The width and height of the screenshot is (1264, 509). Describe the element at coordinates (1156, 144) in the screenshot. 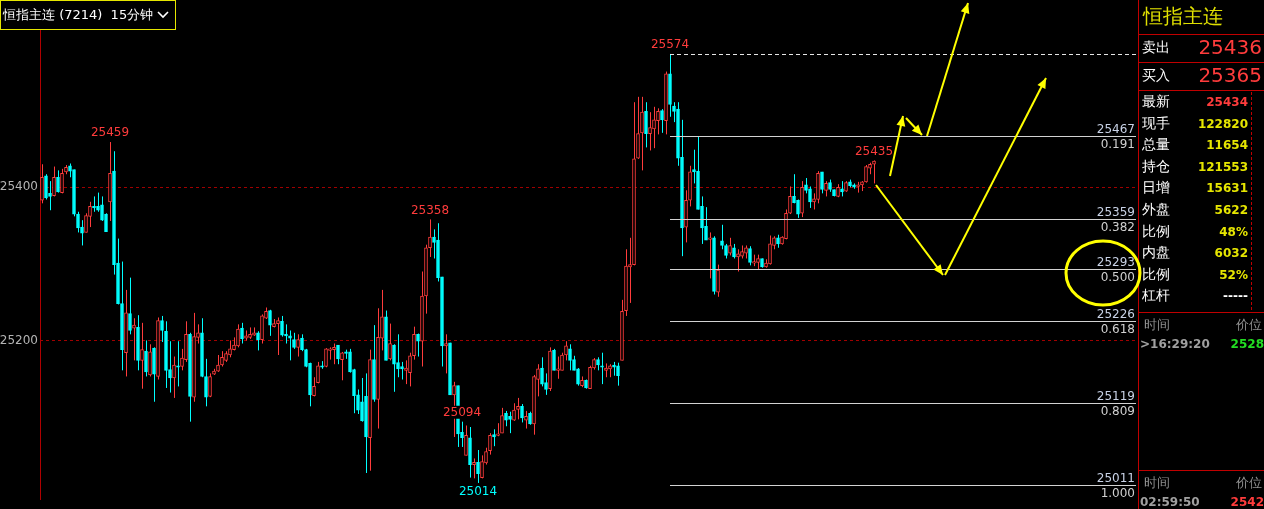

I see `text: 总量` at that location.